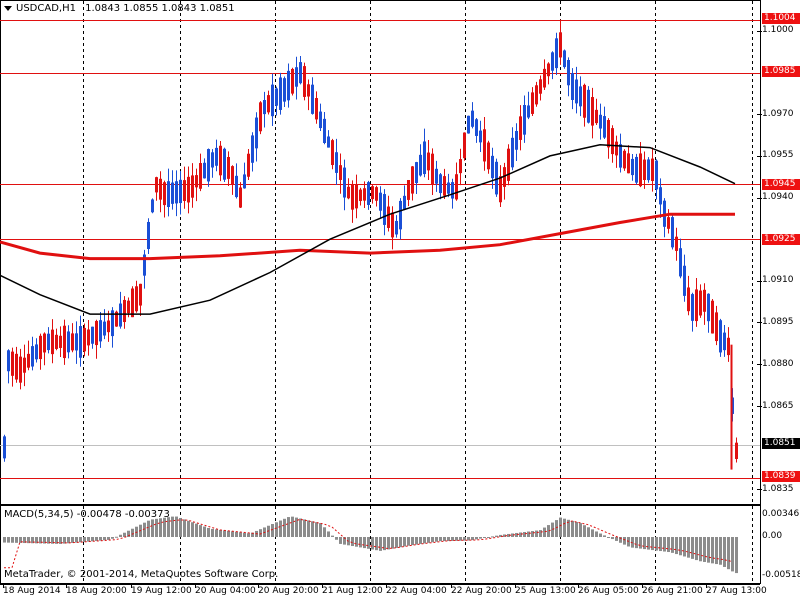 The width and height of the screenshot is (800, 600). Describe the element at coordinates (772, 536) in the screenshot. I see `macd-tick: 0.00` at that location.